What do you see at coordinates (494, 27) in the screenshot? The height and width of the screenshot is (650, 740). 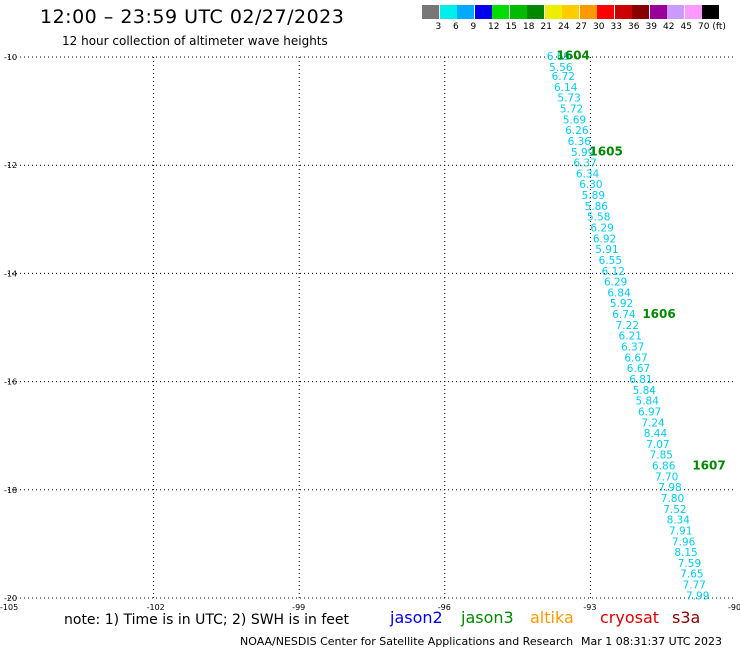 I see `legend-label: 12` at bounding box center [494, 27].